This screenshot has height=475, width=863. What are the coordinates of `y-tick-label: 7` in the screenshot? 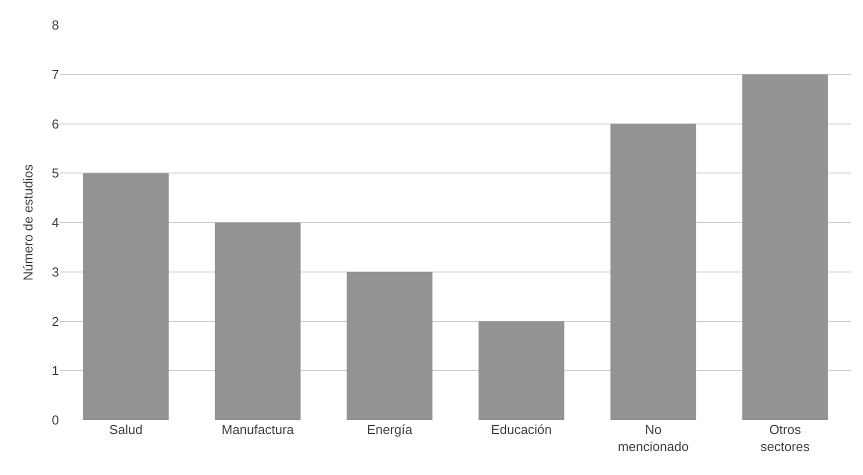 It's located at (55, 74).